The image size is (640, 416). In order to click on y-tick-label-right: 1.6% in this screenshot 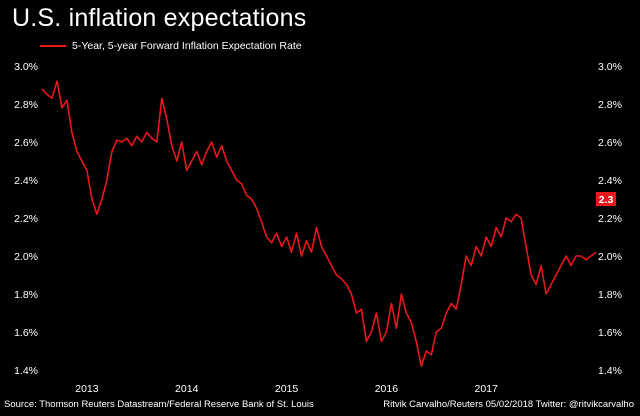, I will do `click(610, 333)`.